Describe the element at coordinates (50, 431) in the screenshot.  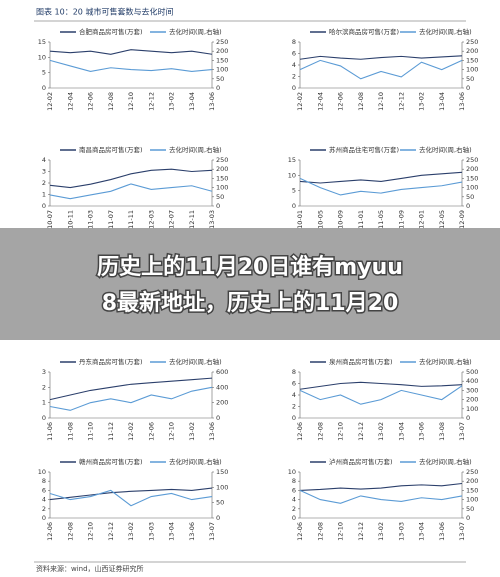
I see `x-tick-label: 11-06` at that location.